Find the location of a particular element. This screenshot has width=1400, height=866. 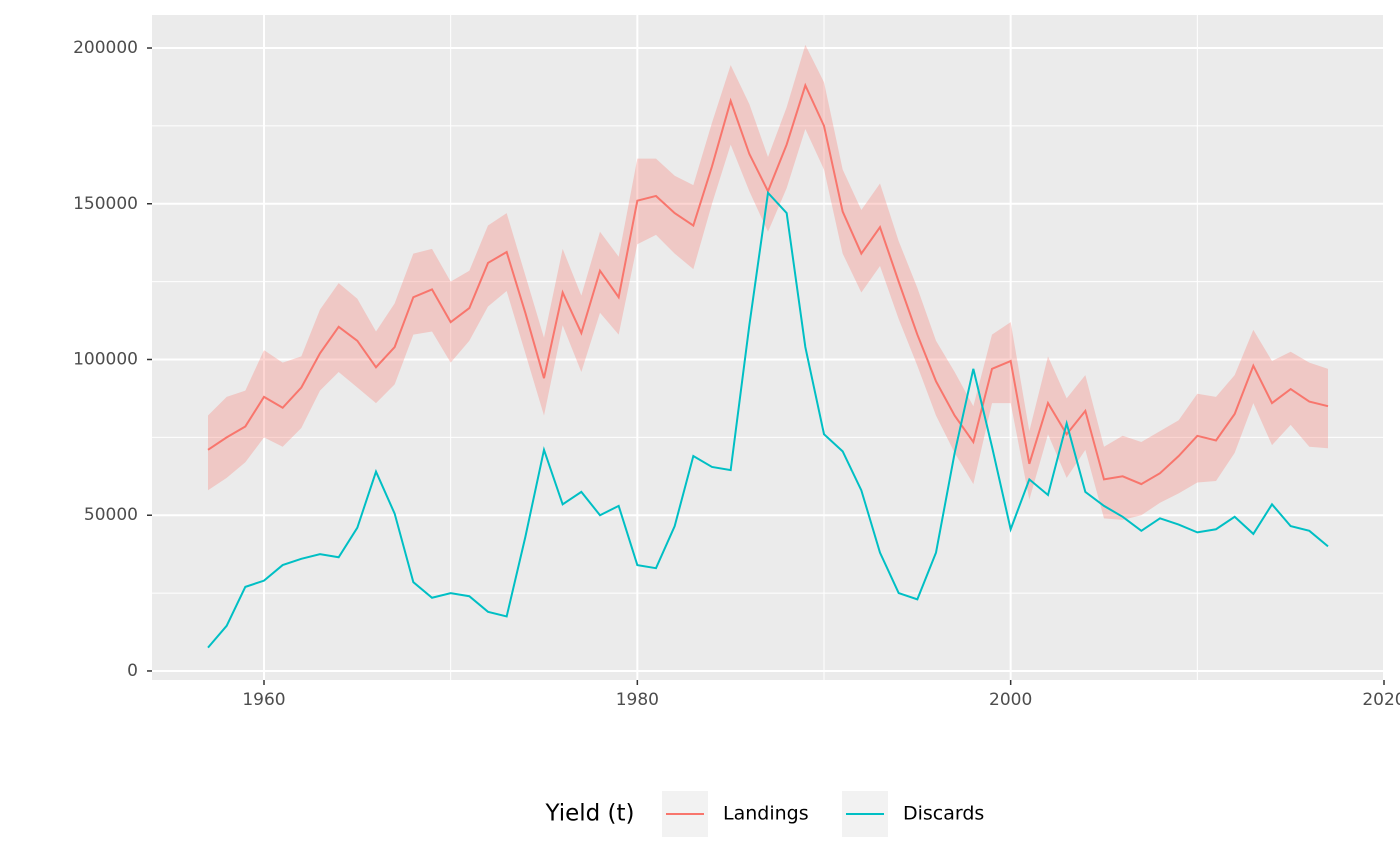

y-tick-label: 0 is located at coordinates (132, 671).